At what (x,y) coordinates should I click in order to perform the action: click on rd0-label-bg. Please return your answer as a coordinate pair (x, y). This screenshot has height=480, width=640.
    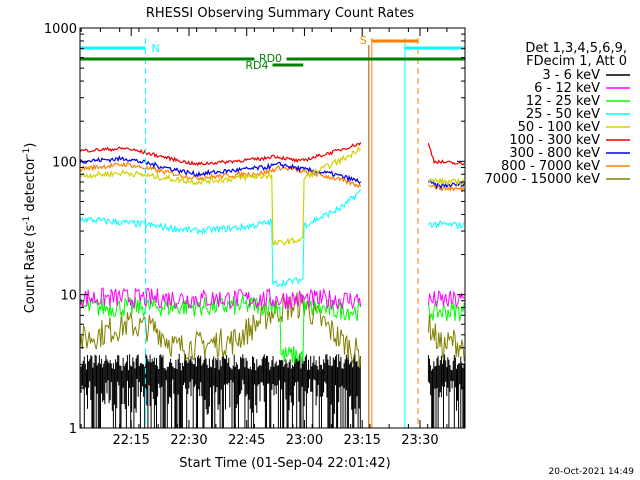
    Looking at the image, I should click on (270, 58).